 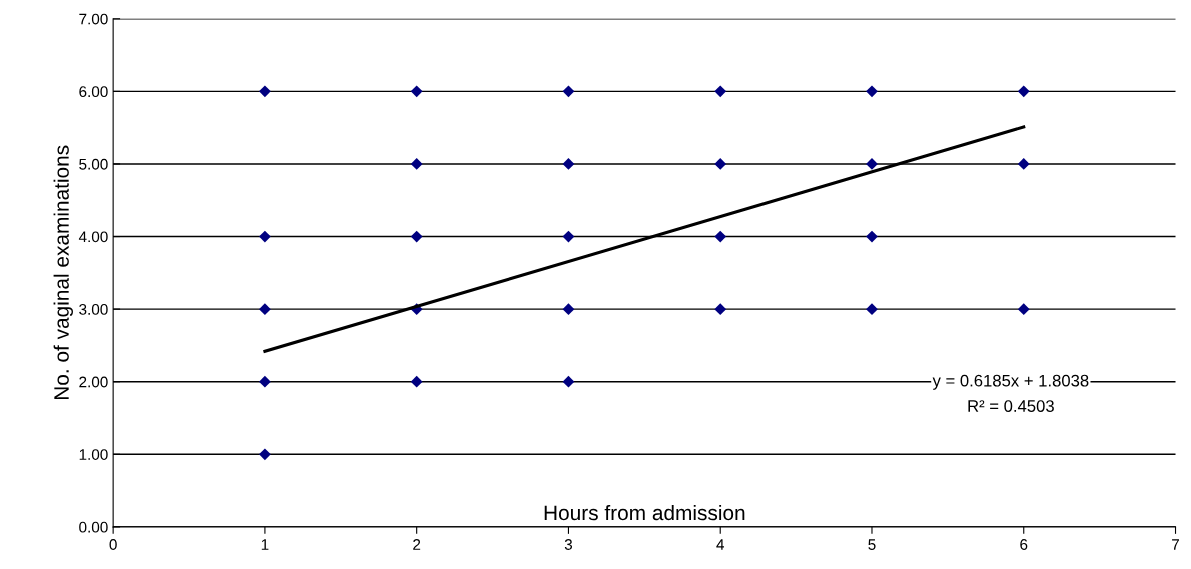 What do you see at coordinates (93, 382) in the screenshot?
I see `y-tick-label: 2.00` at bounding box center [93, 382].